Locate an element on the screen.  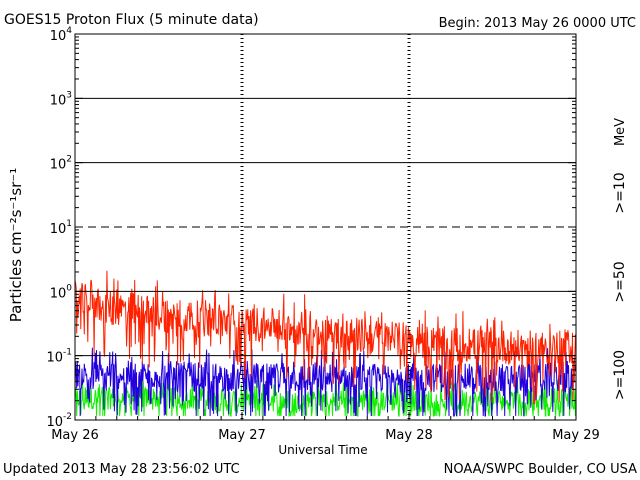
y-tick-label: 10⁴ is located at coordinates (61, 35).